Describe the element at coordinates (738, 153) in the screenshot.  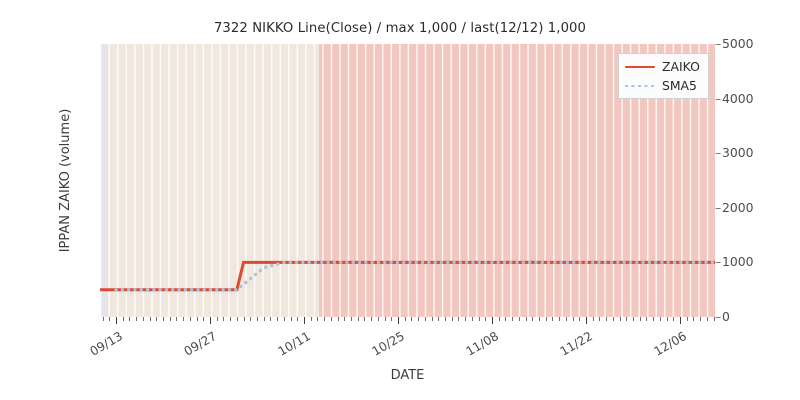
I see `y-tick-label: 3000` at that location.